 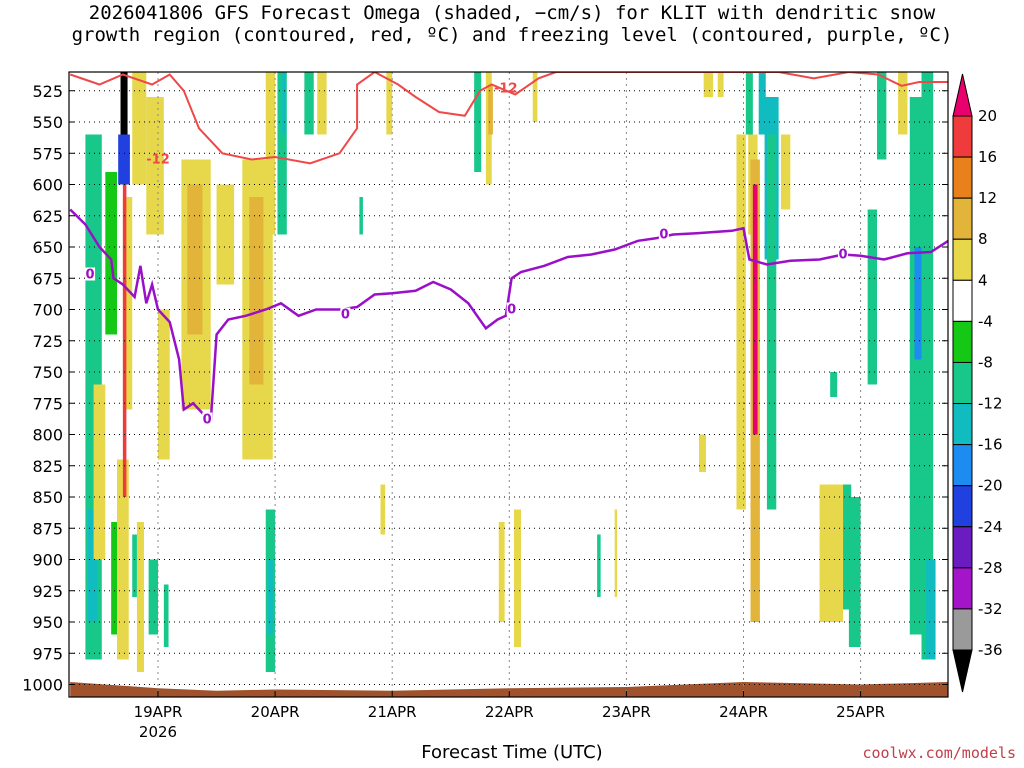 What do you see at coordinates (987, 116) in the screenshot?
I see `colorbar-label-20: 20` at bounding box center [987, 116].